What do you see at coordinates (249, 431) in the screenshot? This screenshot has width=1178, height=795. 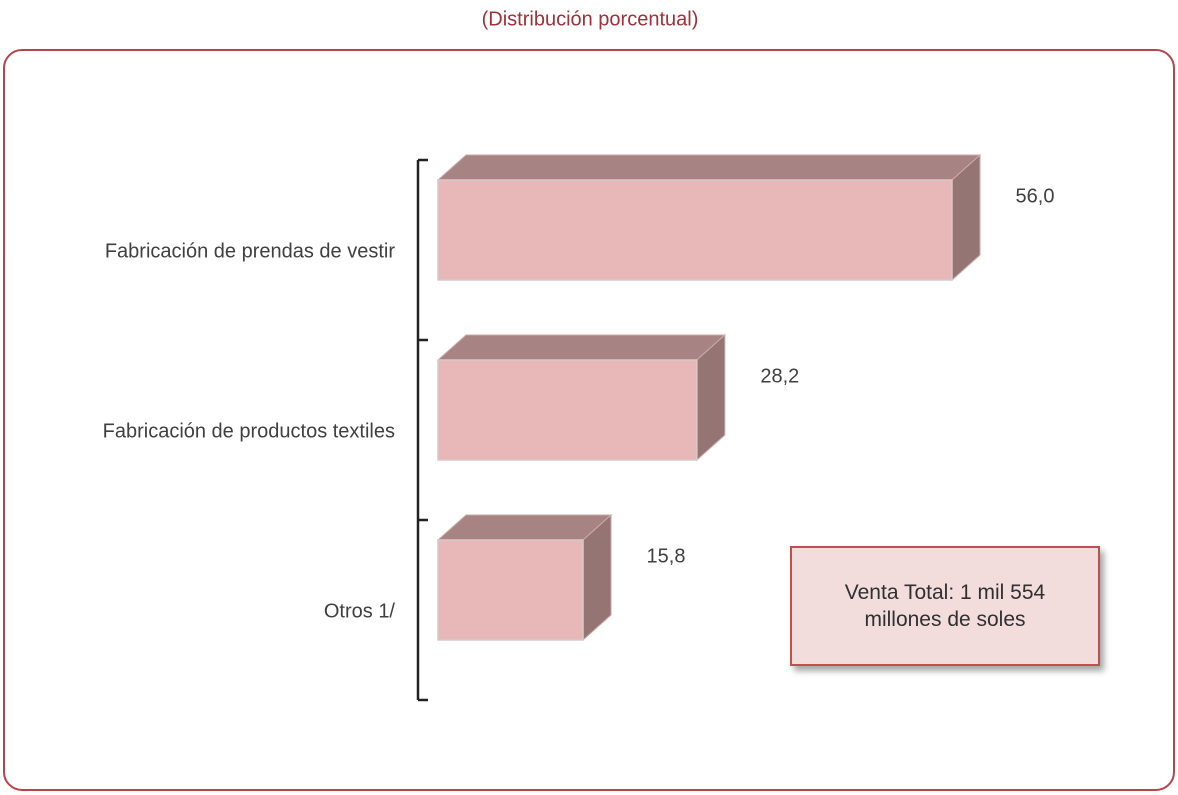 I see `category-label: Fabricación de productos textiles` at bounding box center [249, 431].